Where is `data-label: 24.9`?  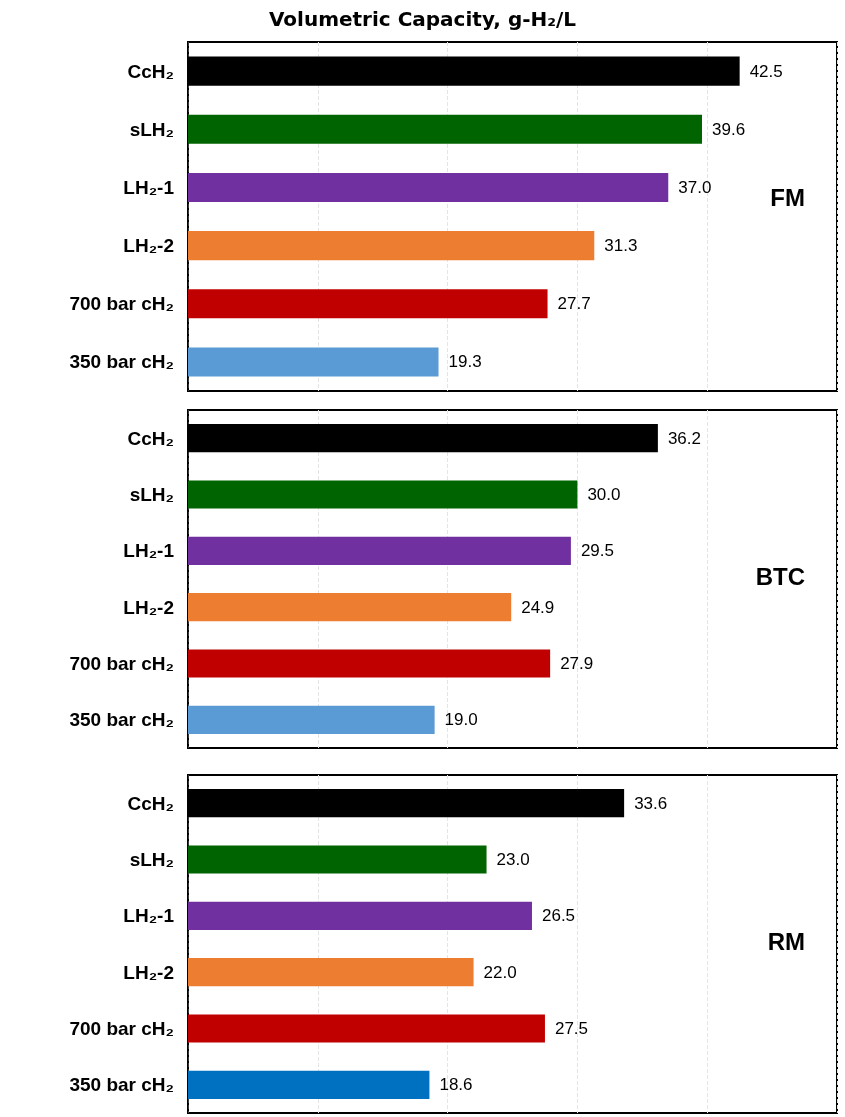
data-label: 24.9 is located at coordinates (538, 607).